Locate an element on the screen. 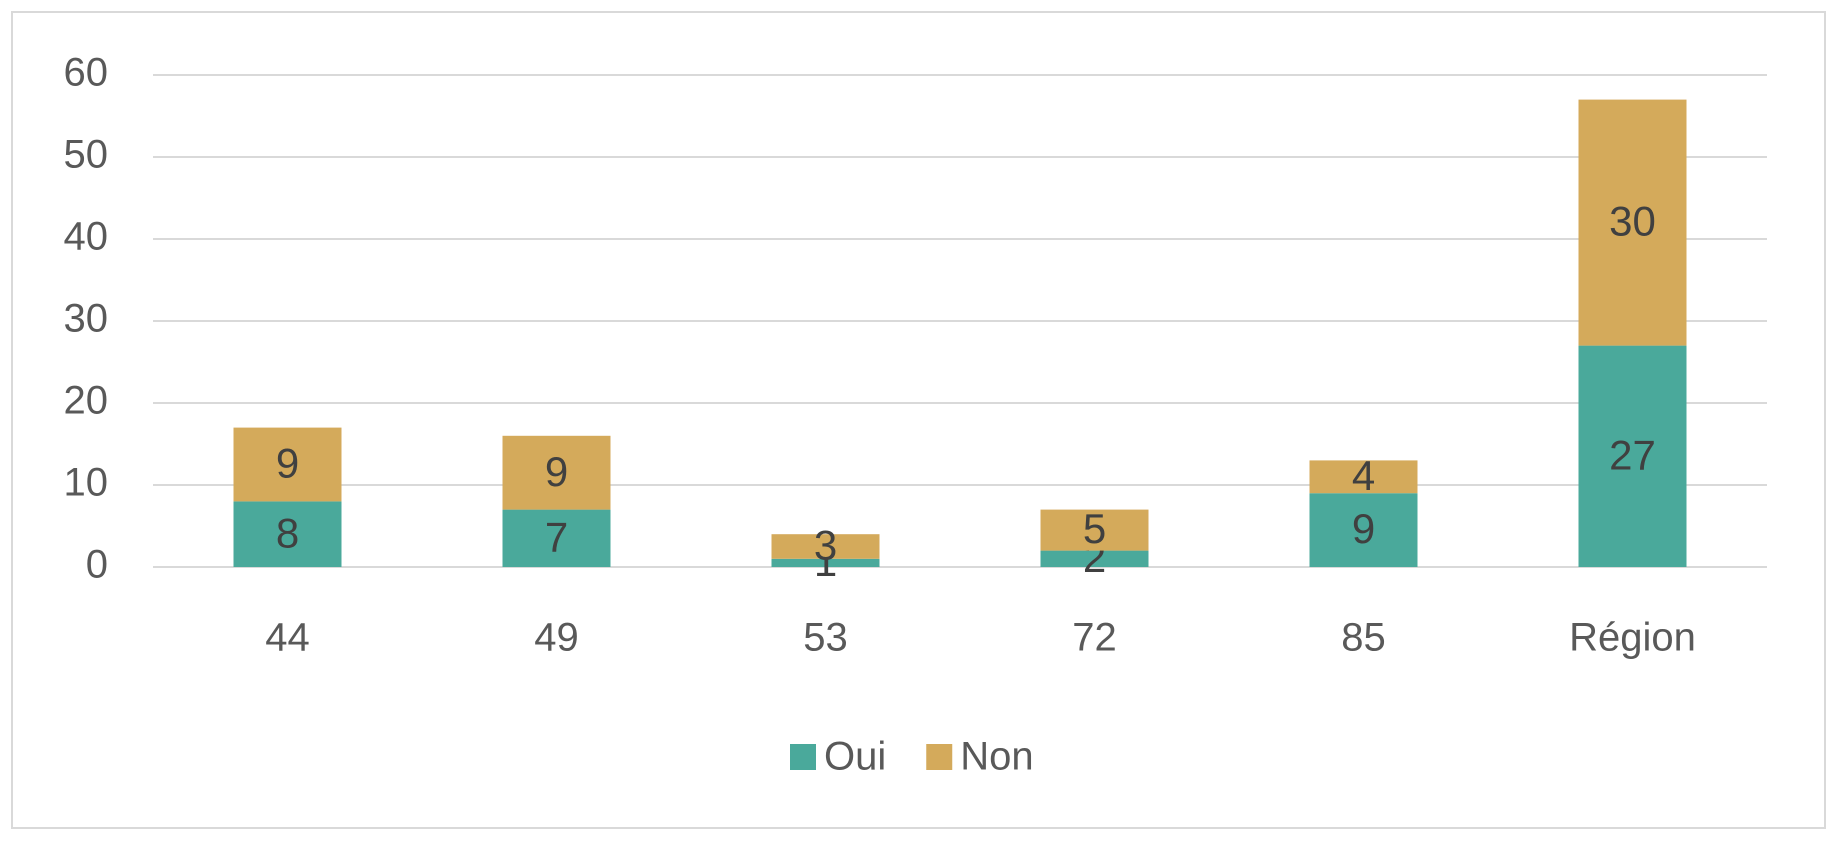 The height and width of the screenshot is (846, 1841). legend-label: Oui is located at coordinates (855, 757).